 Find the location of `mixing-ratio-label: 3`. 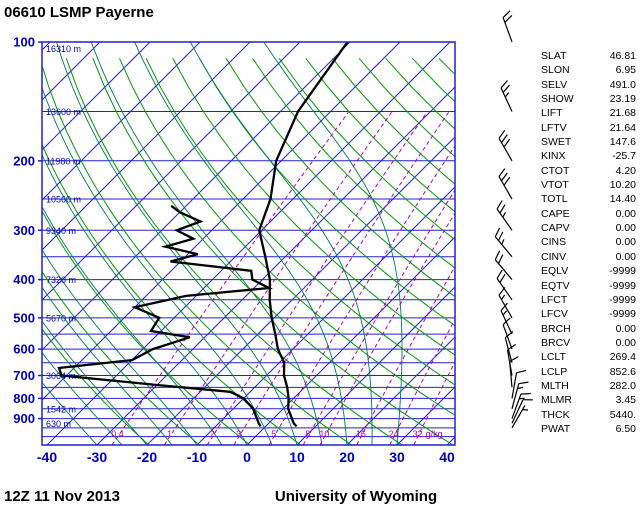

mixing-ratio-label: 3 is located at coordinates (238, 434).